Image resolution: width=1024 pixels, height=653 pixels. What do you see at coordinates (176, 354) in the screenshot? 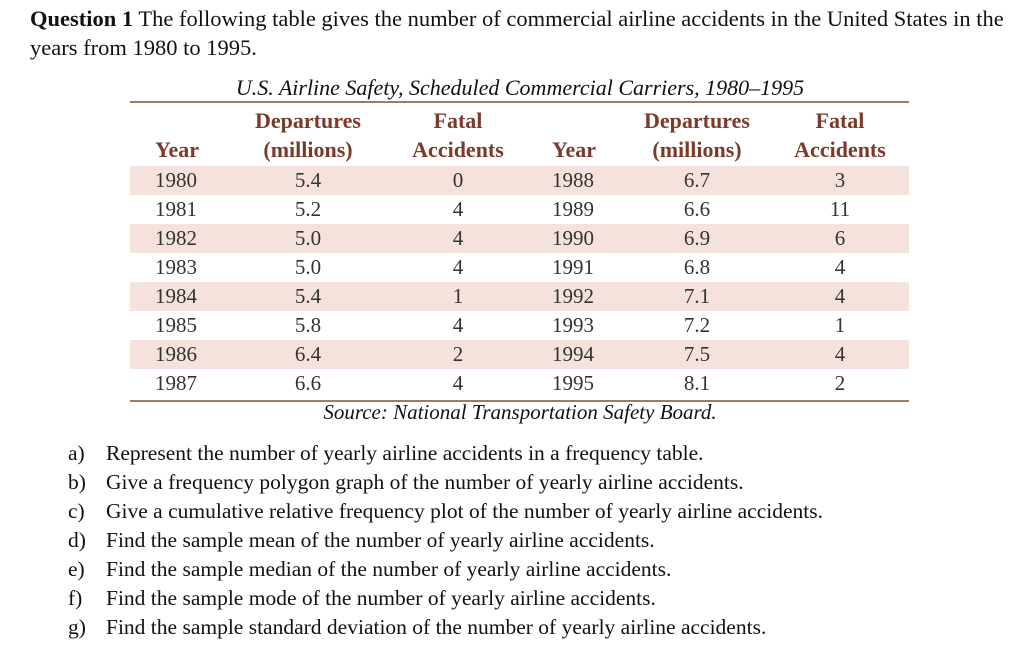
I see `table-cell: 1986` at bounding box center [176, 354].